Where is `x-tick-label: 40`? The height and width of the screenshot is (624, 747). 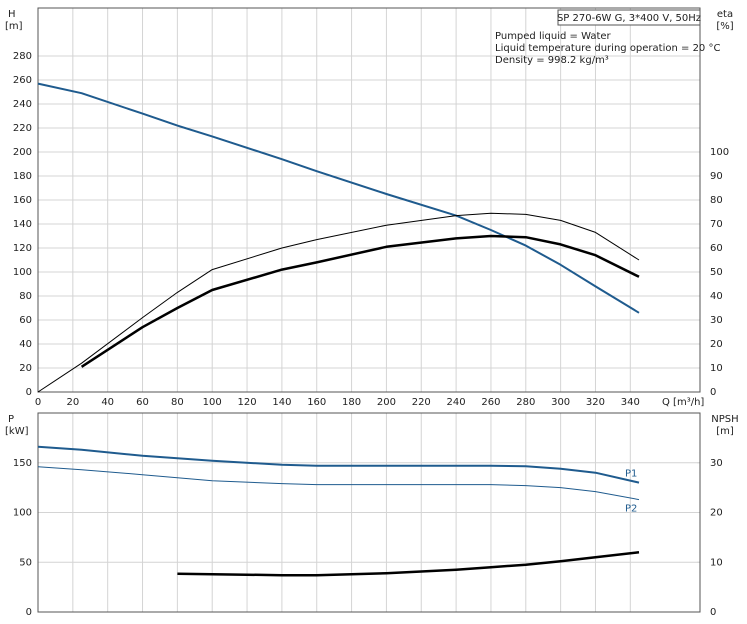
x-tick-label: 40 is located at coordinates (107, 402).